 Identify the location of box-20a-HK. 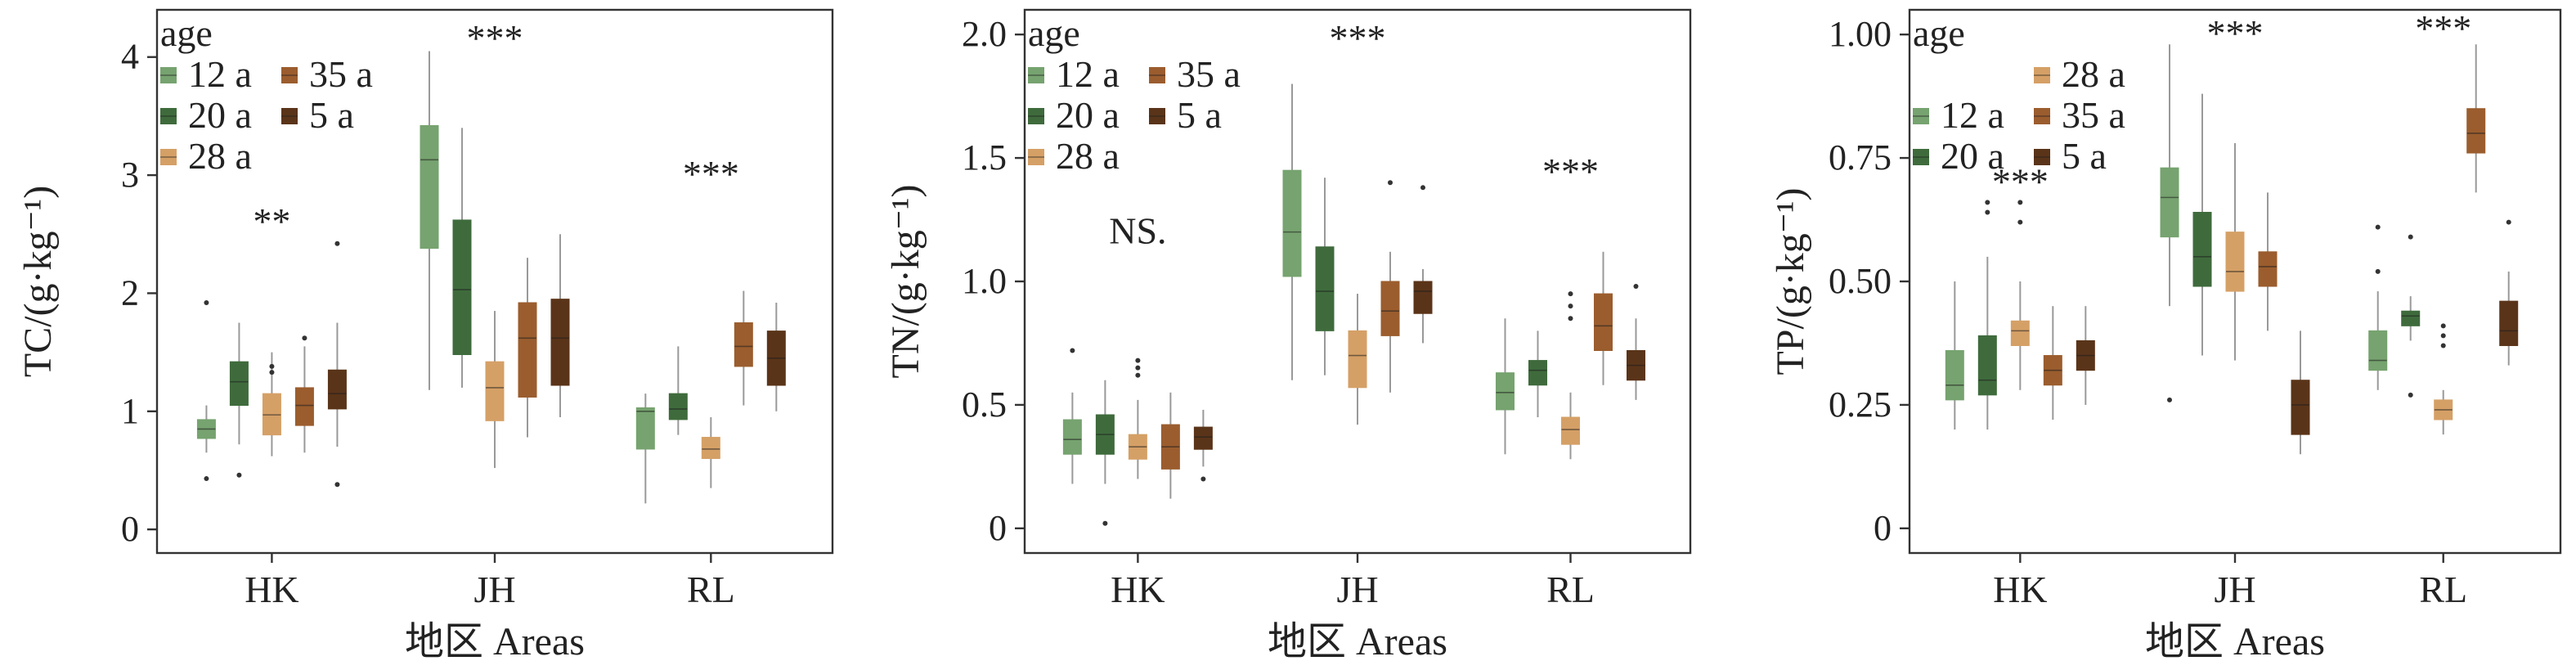
(1105, 453).